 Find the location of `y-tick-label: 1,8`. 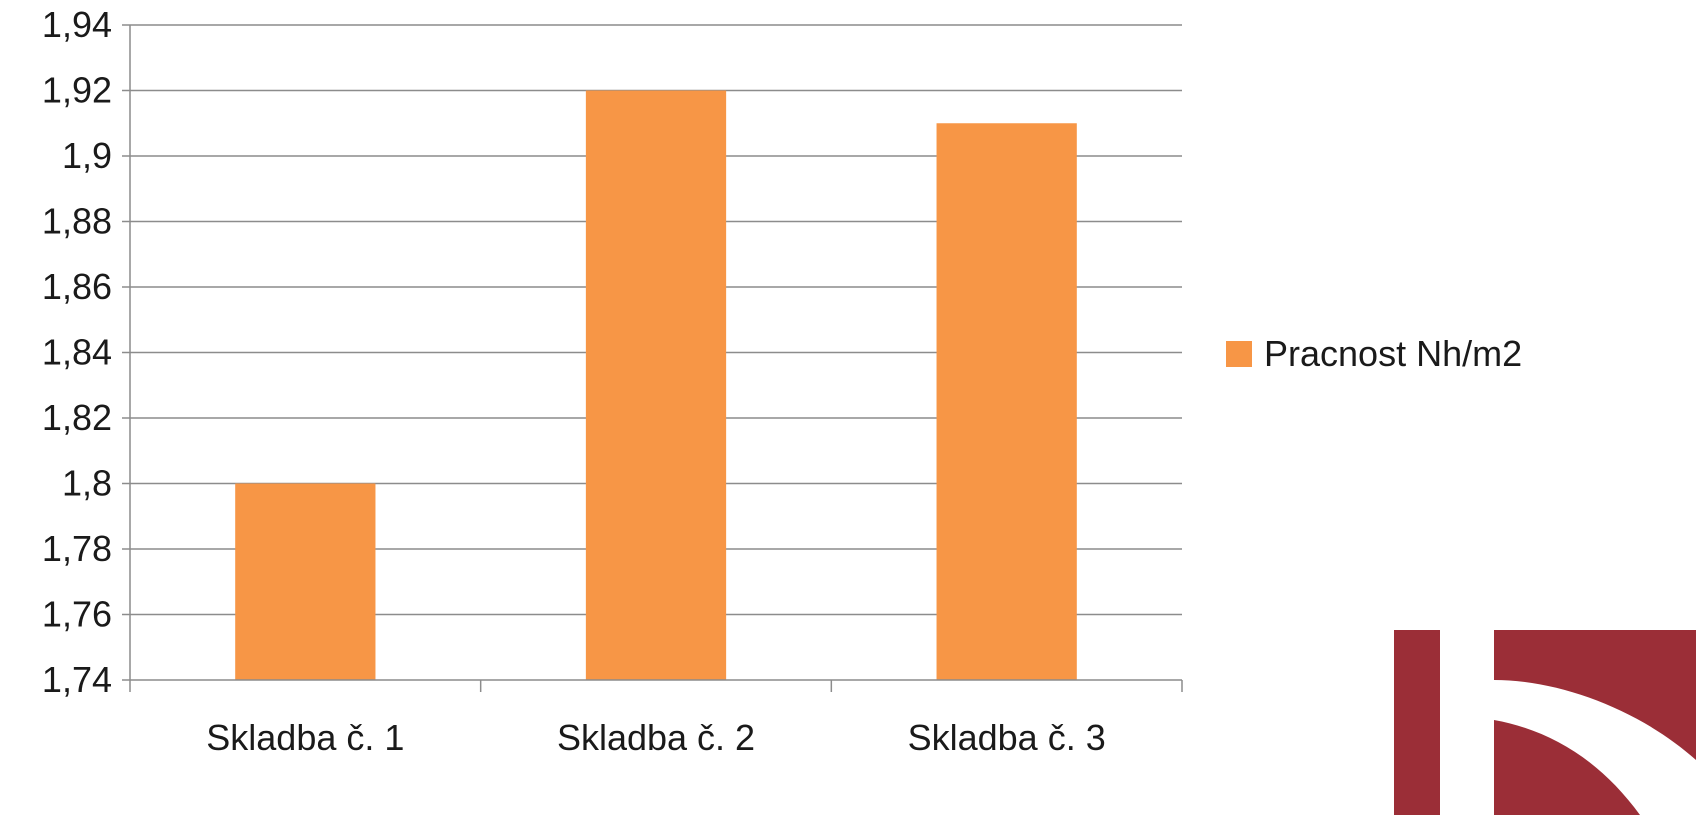

y-tick-label: 1,8 is located at coordinates (87, 483).